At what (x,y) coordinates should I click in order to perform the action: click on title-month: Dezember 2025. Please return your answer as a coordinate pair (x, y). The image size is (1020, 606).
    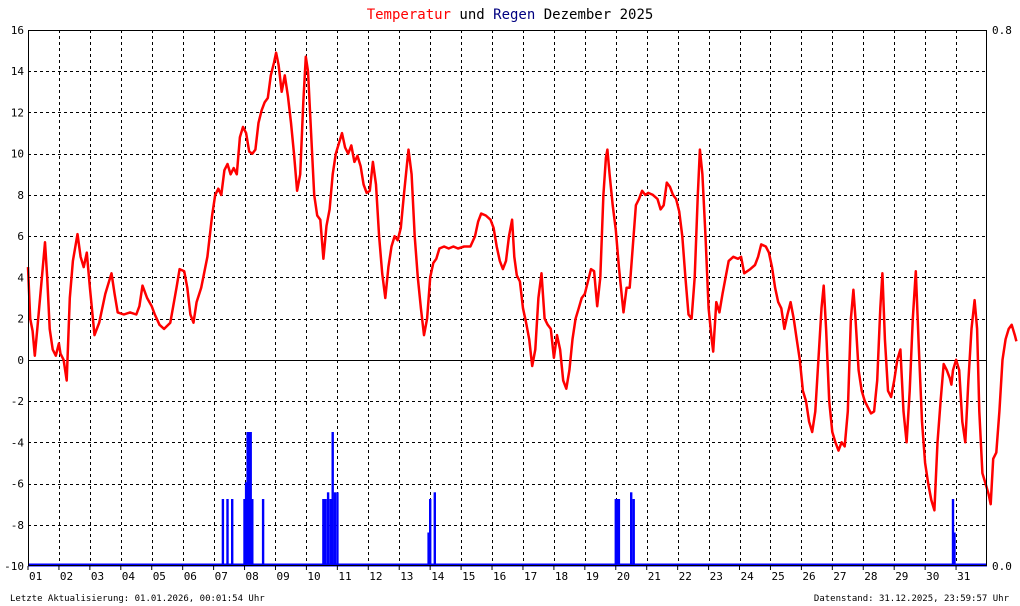
    Looking at the image, I should click on (594, 15).